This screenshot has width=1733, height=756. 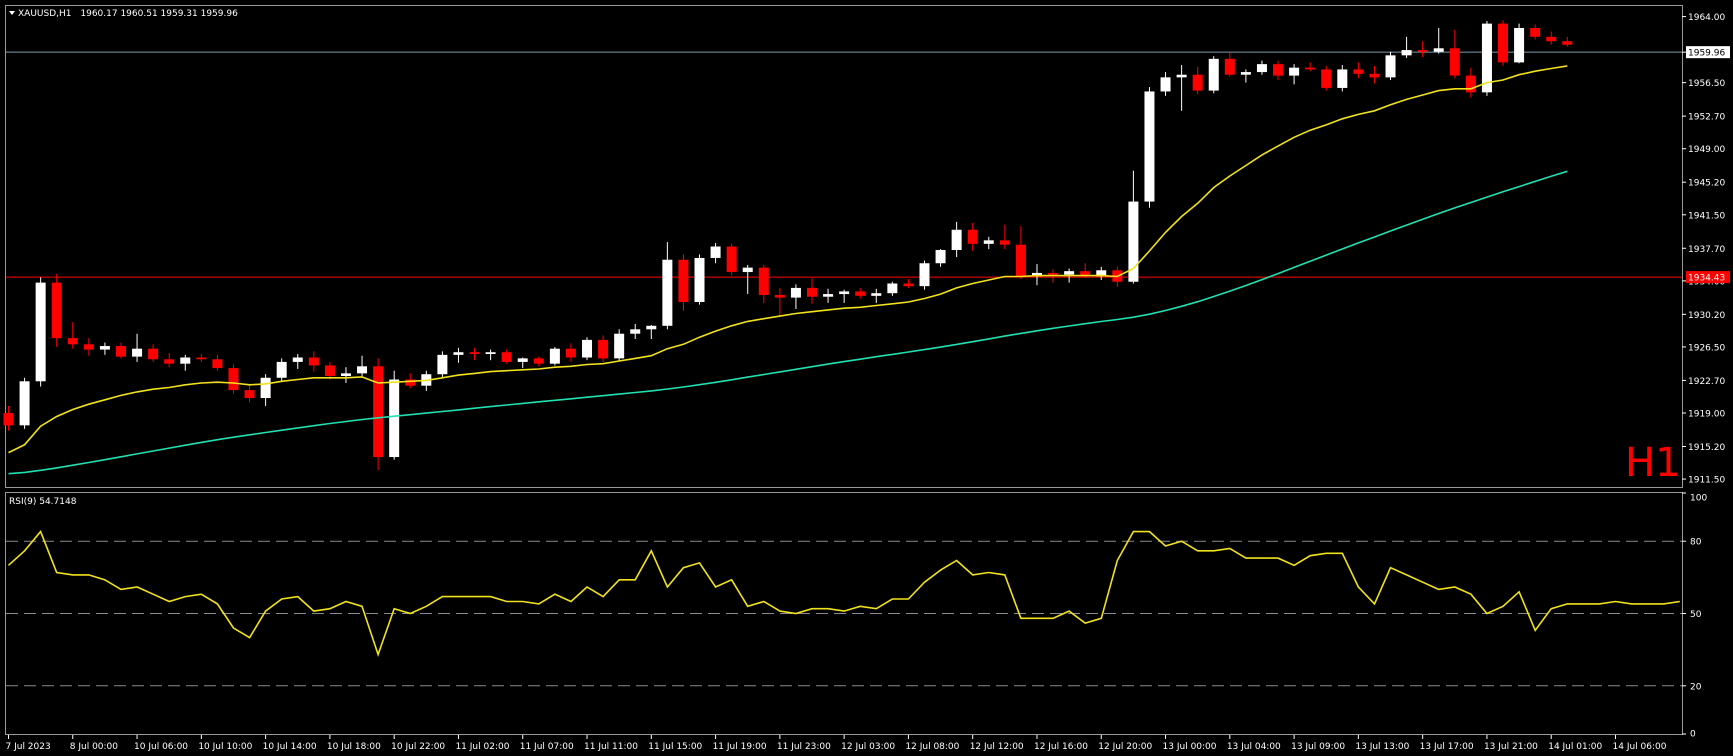 I want to click on time-tick-label: 10 Jul 10:00, so click(x=225, y=747).